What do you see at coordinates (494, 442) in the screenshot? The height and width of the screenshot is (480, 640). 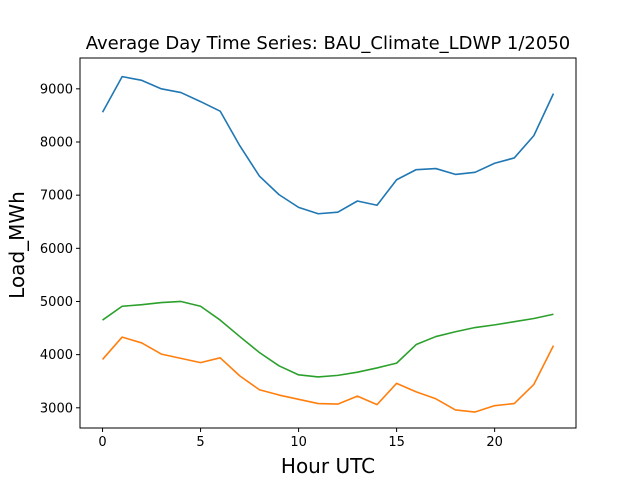 I see `x-tick-label: 20` at bounding box center [494, 442].